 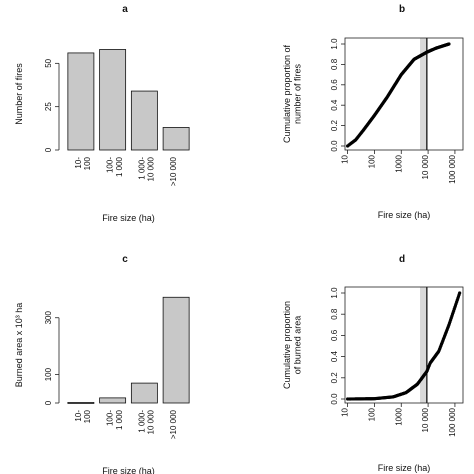 I want to click on y-tick-label: 100, so click(x=48, y=374).